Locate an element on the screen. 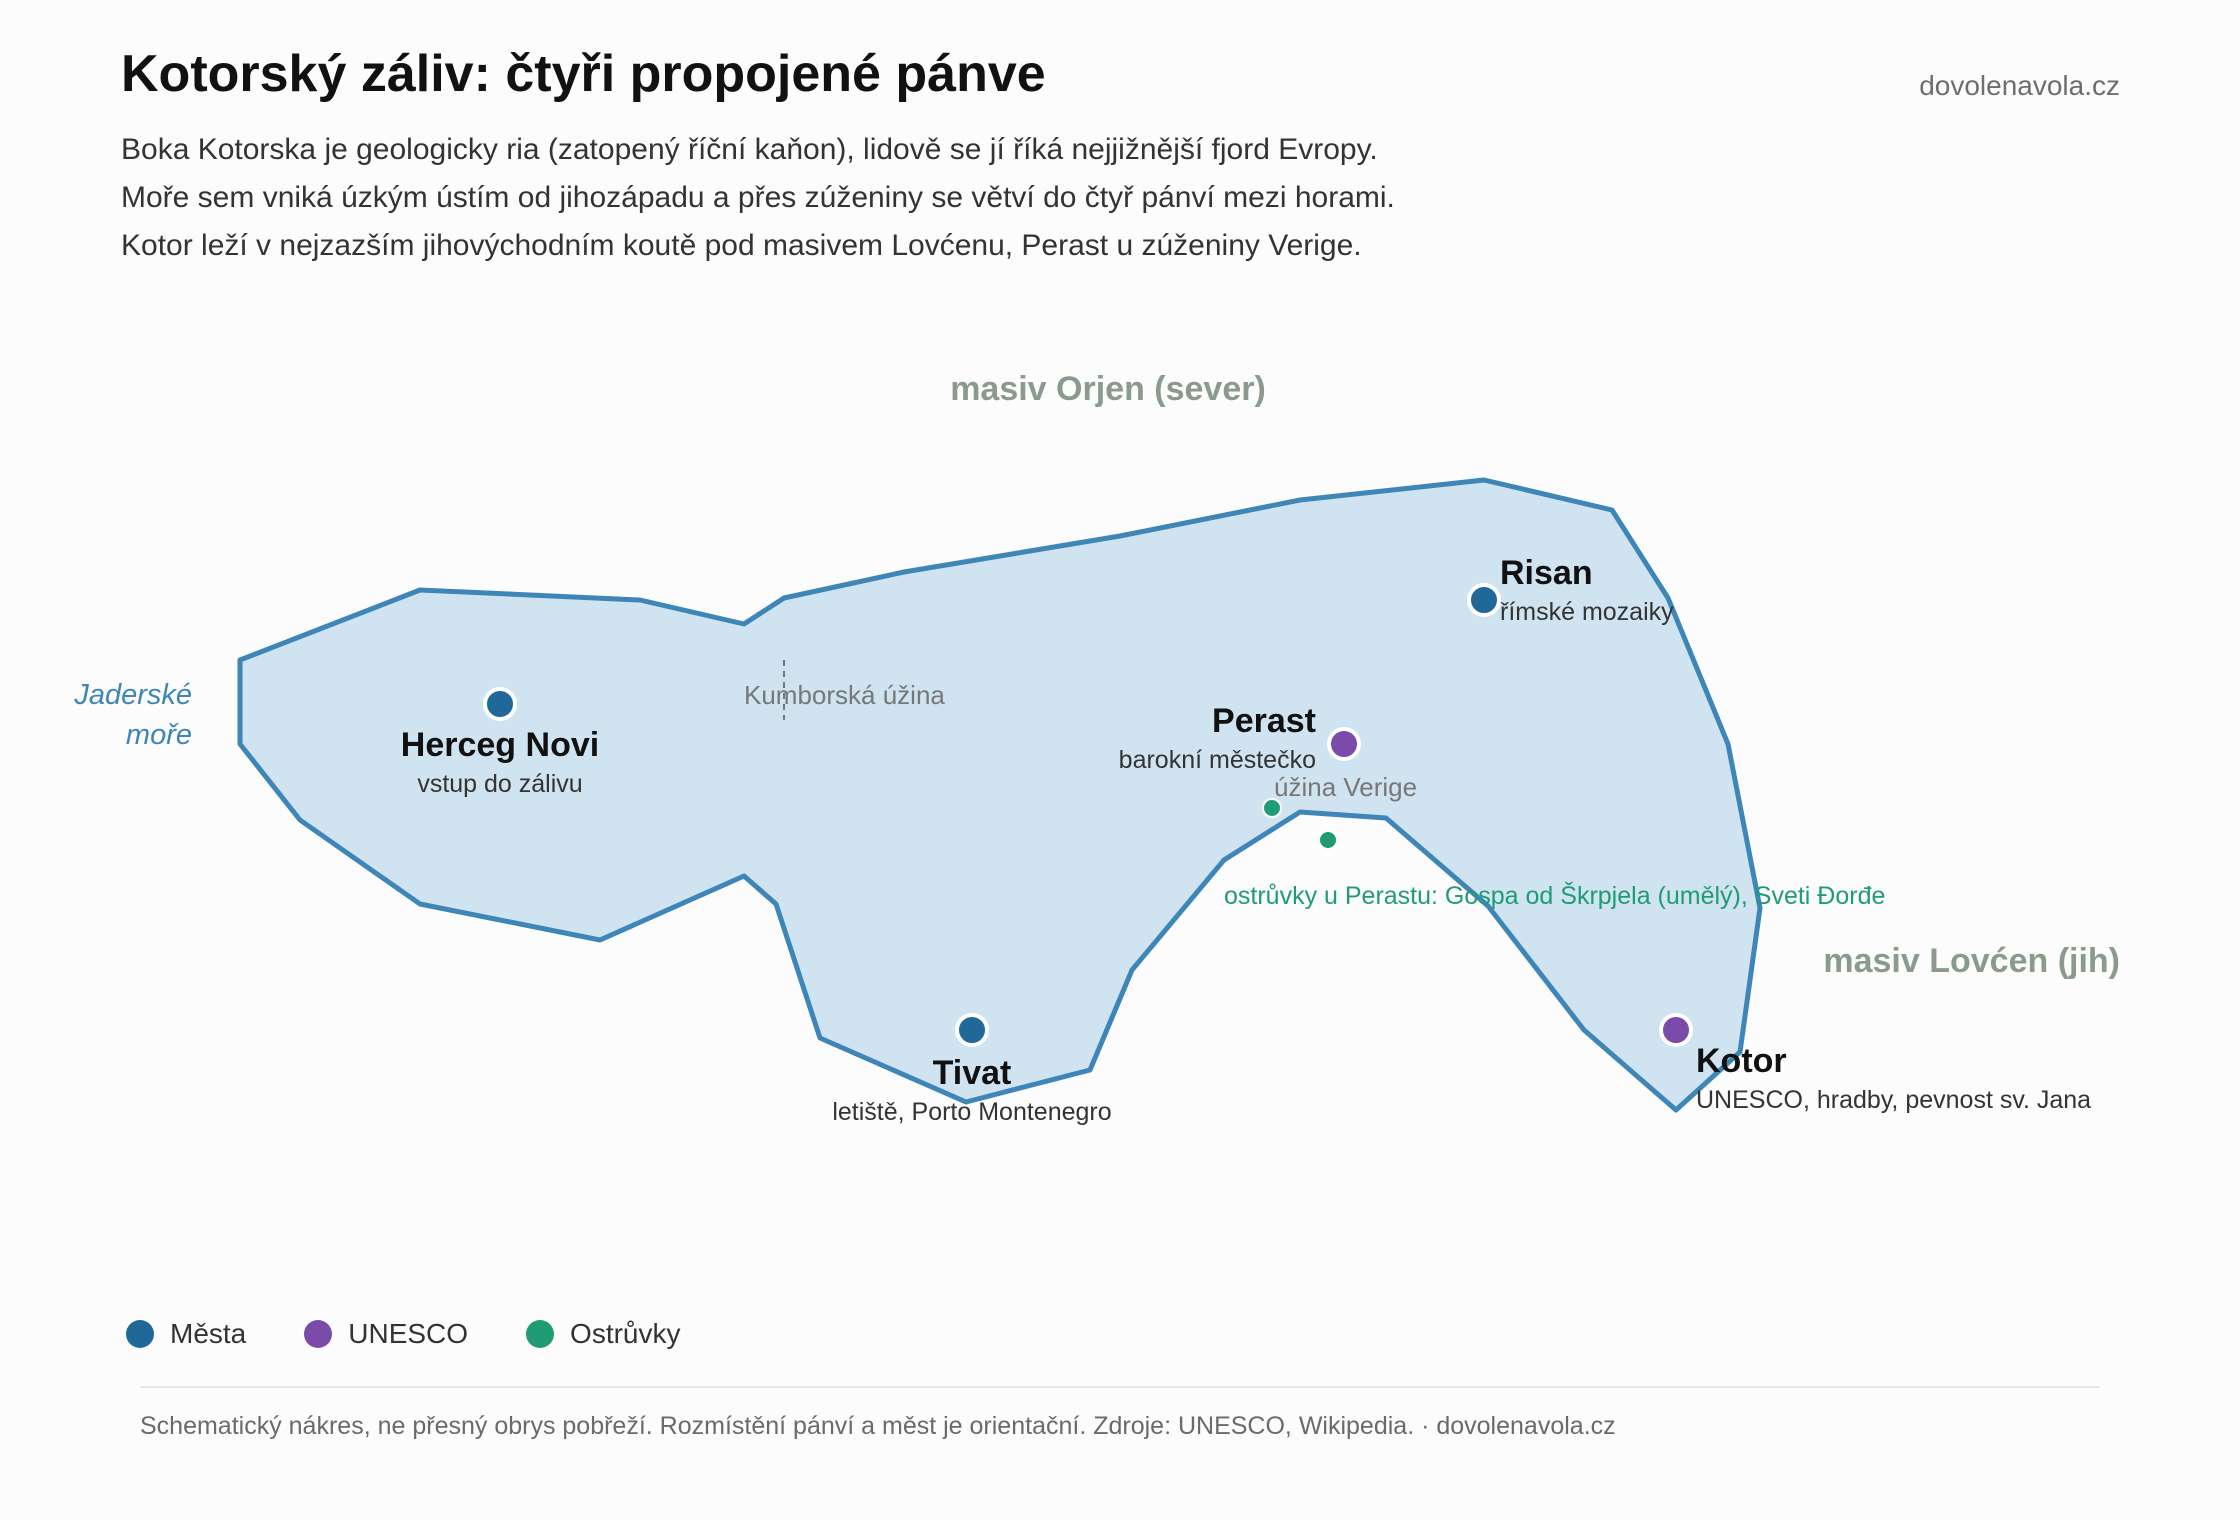  place-note-tivat: letiště, Porto Montenegro is located at coordinates (971, 1112).